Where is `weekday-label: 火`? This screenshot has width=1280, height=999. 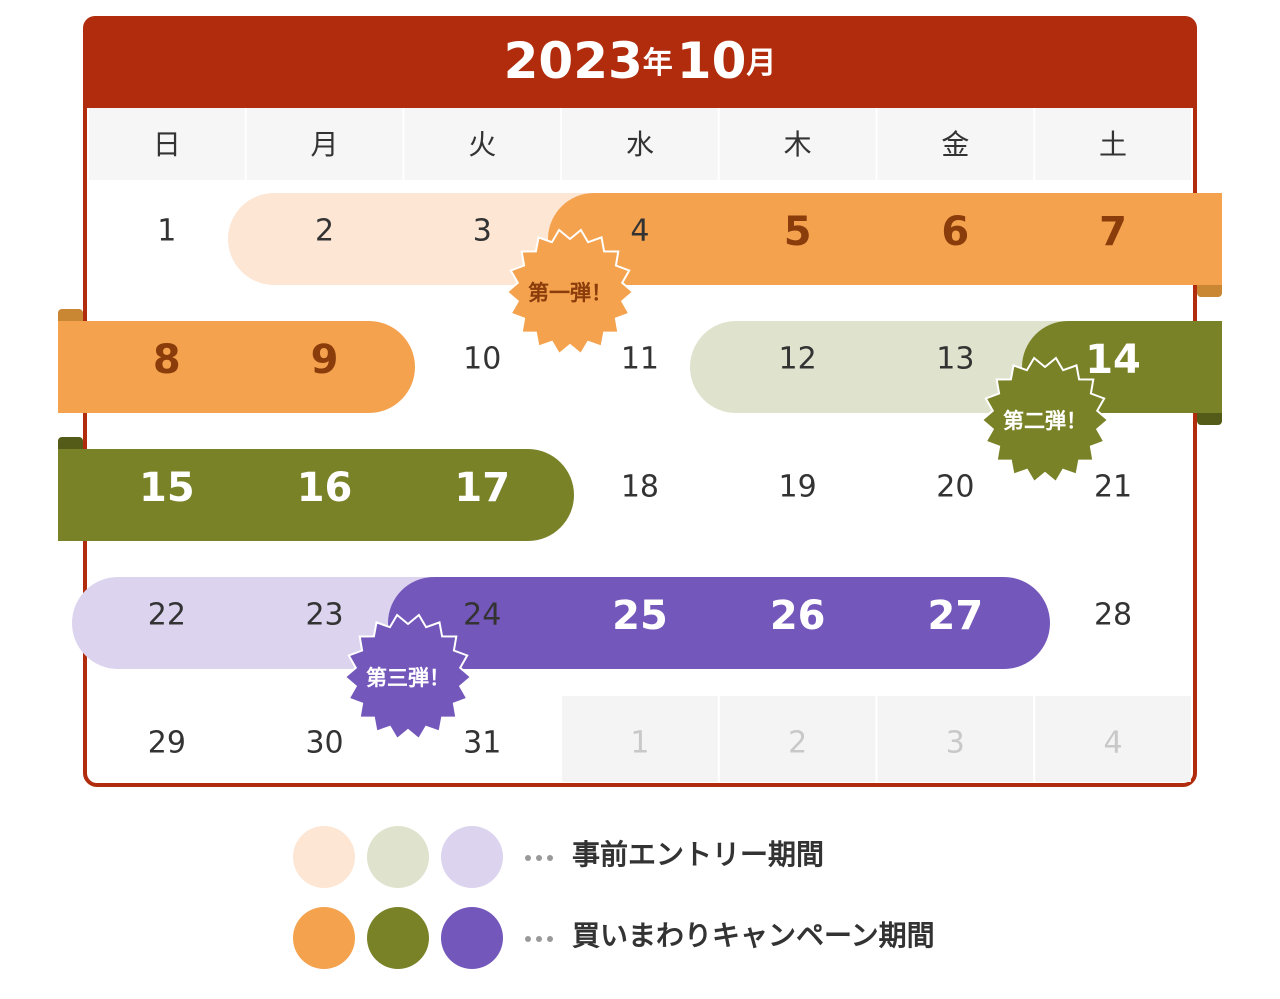 weekday-label: 火 is located at coordinates (482, 144).